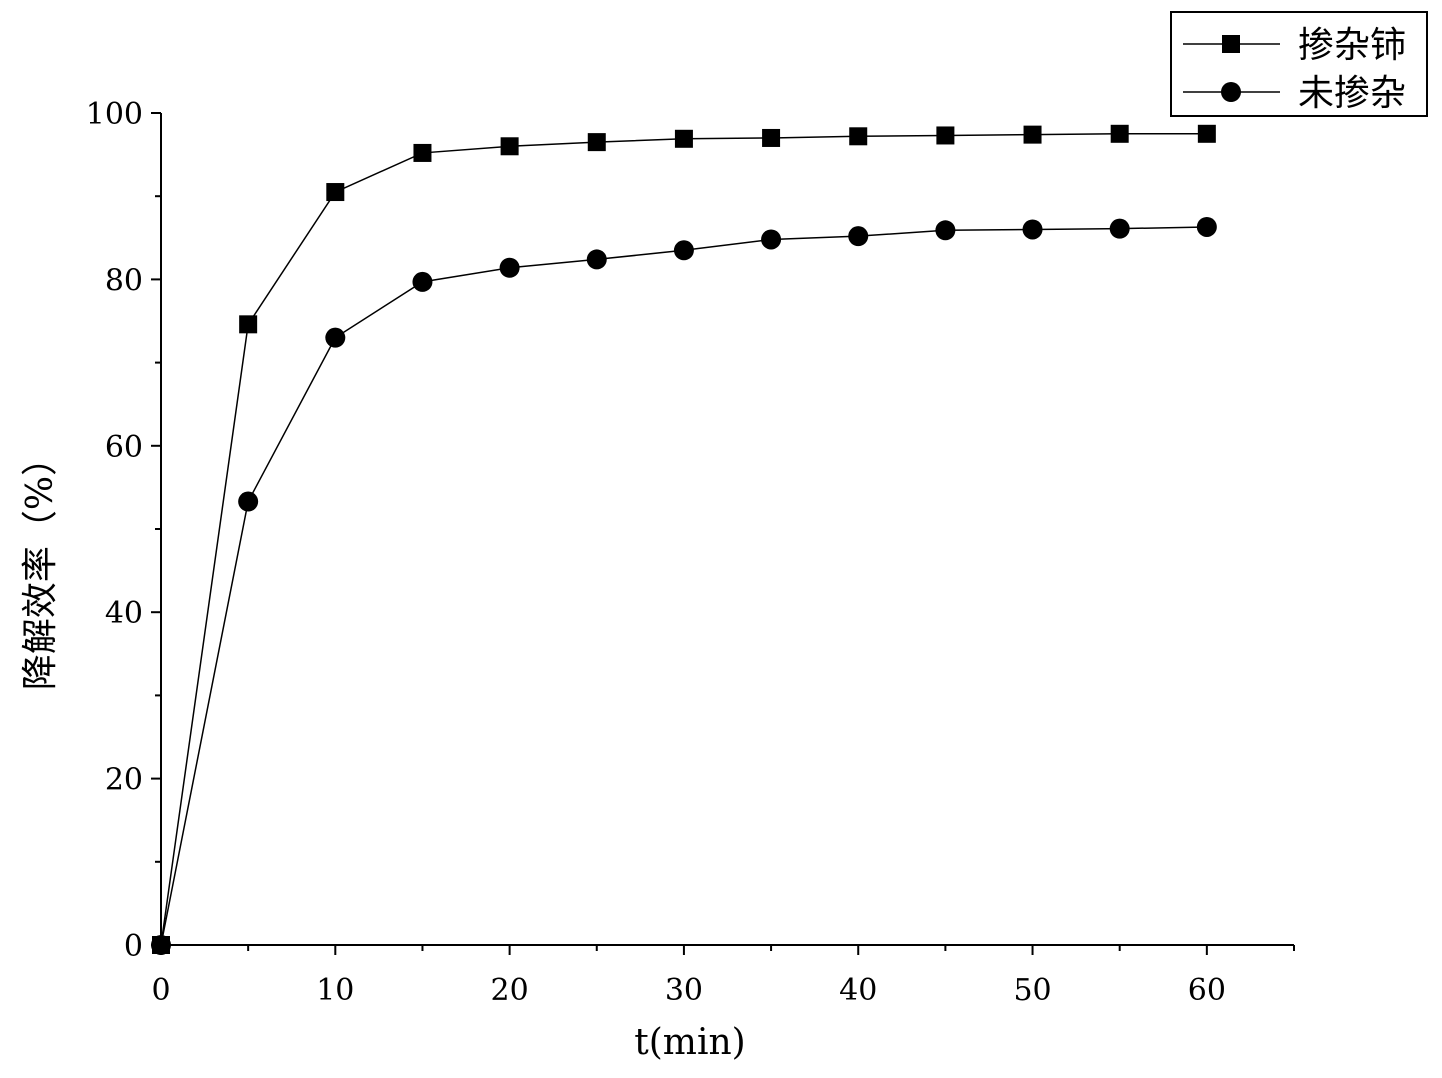  I want to click on x-axis-title: t(min), so click(689, 1042).